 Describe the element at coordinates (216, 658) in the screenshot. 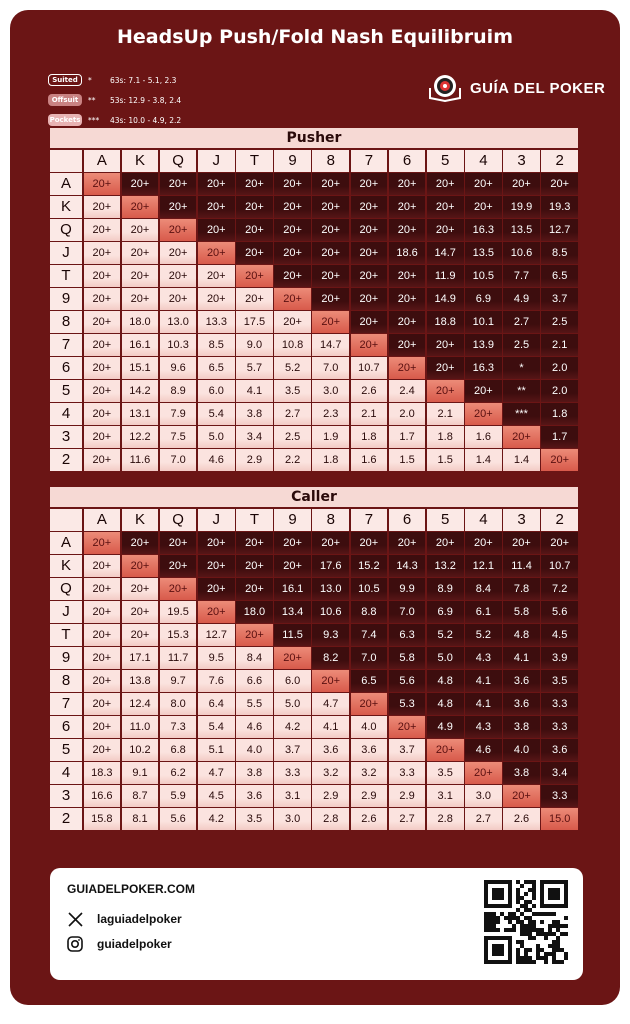

I see `hand-cell-offsuit: 9.5` at that location.